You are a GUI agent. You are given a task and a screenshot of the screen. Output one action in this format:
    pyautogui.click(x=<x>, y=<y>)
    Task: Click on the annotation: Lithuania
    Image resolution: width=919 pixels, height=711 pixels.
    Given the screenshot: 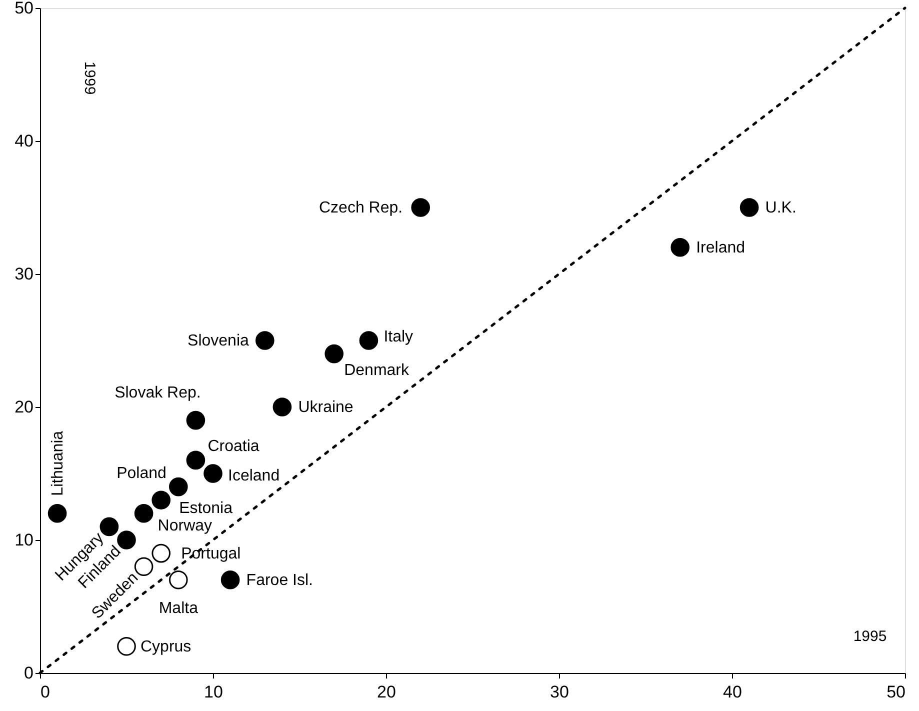 What is the action you would take?
    pyautogui.click(x=57, y=463)
    